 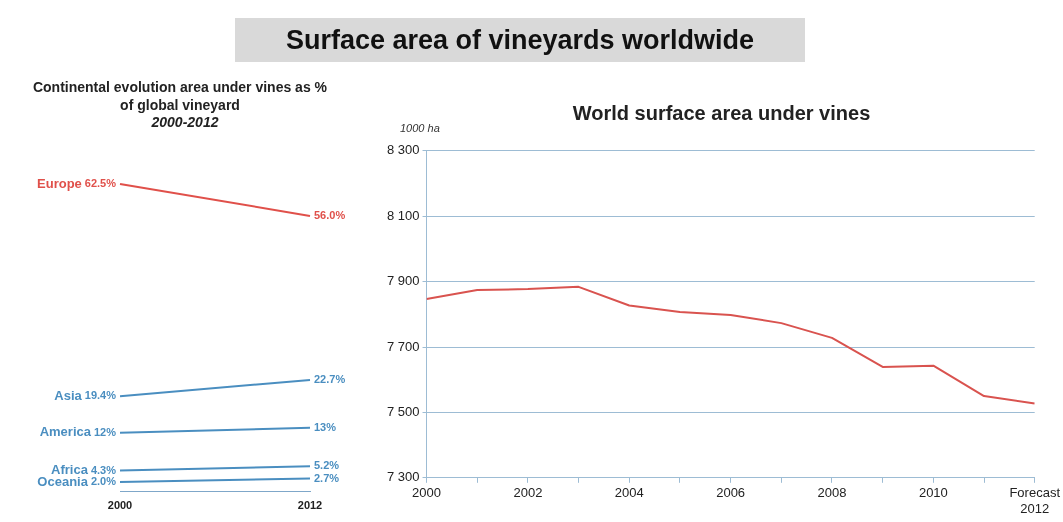 What do you see at coordinates (327, 477) in the screenshot?
I see `data-label: 2.7%` at bounding box center [327, 477].